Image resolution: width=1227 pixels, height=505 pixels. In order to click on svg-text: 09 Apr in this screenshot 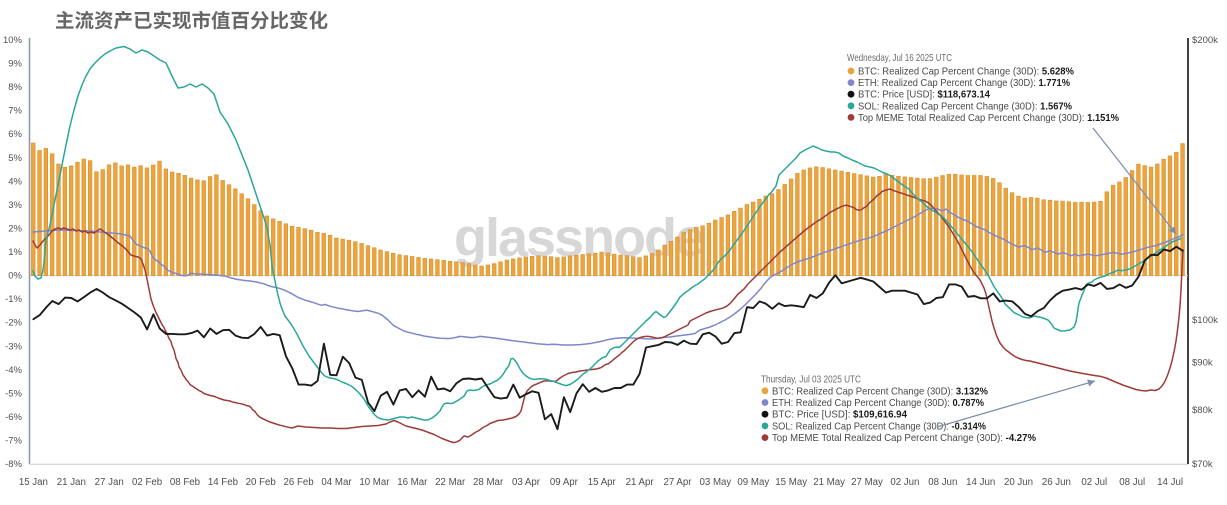, I will do `click(564, 482)`.